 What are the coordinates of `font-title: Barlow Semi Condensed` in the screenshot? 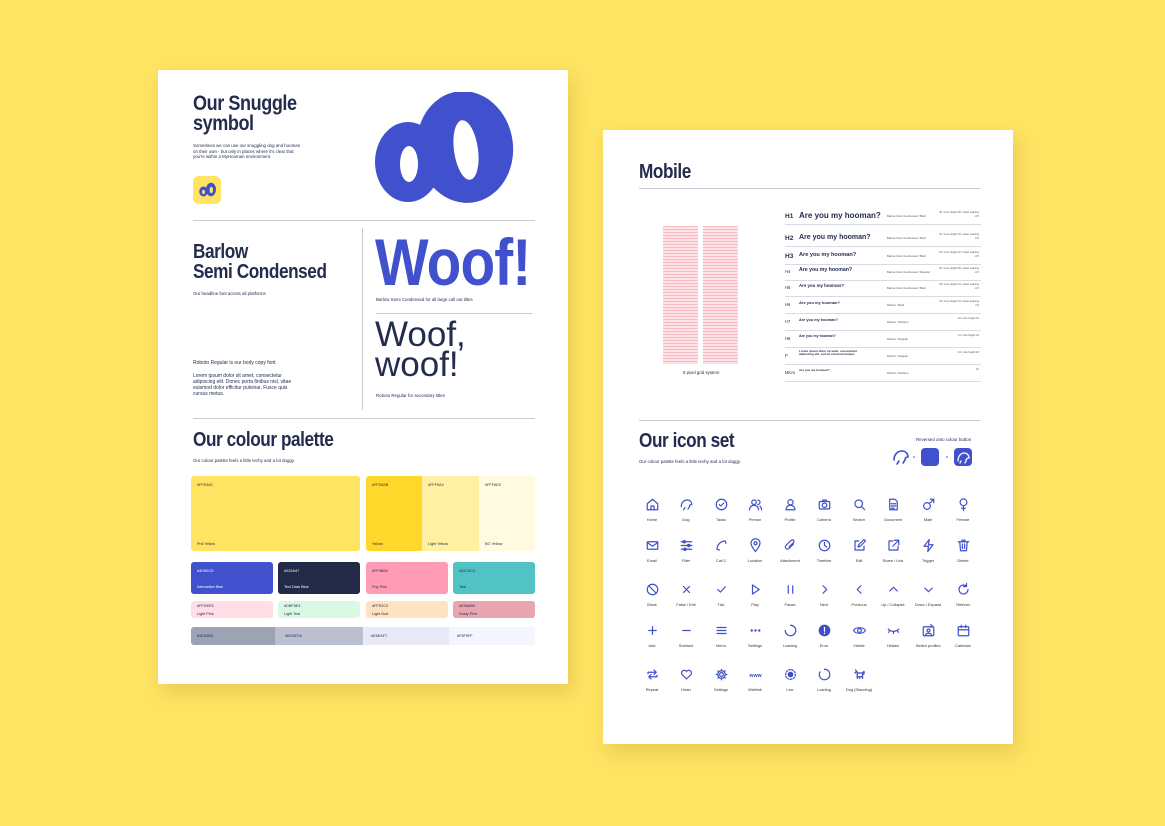 It's located at (260, 262).